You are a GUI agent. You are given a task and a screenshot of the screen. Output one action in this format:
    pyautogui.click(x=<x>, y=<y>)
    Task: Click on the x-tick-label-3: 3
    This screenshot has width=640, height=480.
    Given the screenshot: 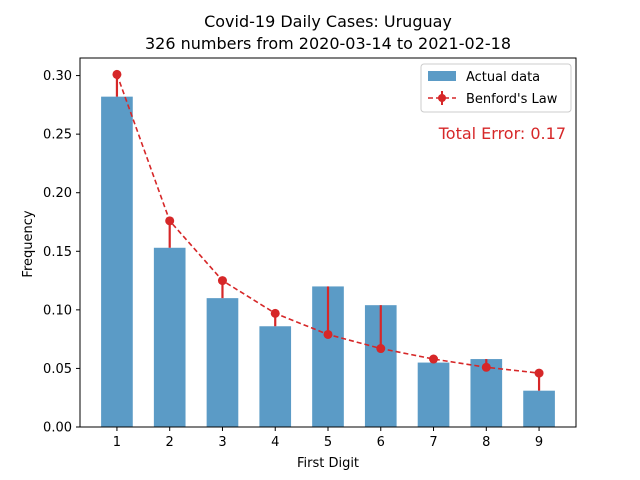 What is the action you would take?
    pyautogui.click(x=222, y=442)
    